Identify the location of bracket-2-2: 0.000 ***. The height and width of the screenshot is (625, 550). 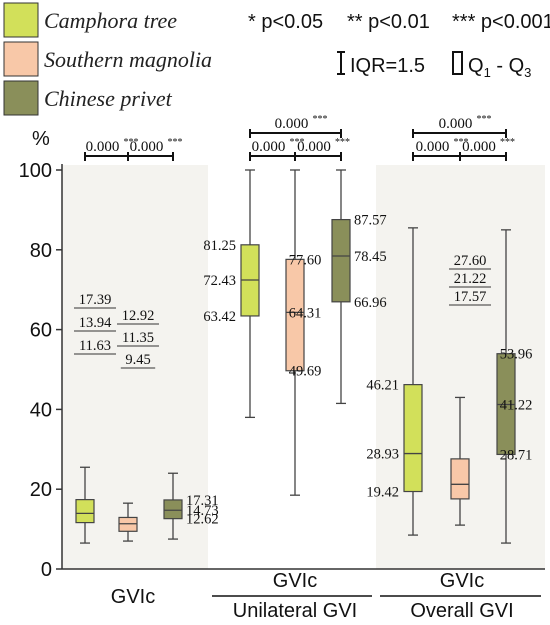
(487, 149).